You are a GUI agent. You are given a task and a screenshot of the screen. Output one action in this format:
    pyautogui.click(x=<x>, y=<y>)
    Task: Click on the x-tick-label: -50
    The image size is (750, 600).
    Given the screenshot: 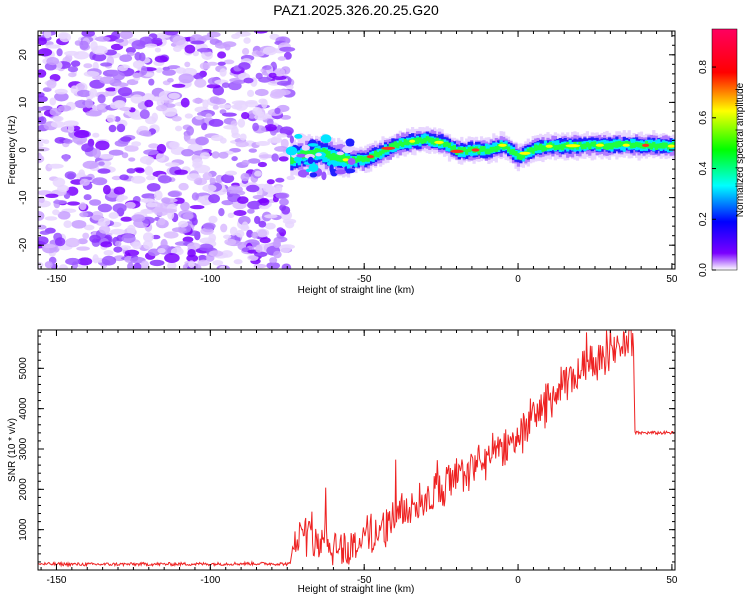 What is the action you would take?
    pyautogui.click(x=364, y=279)
    